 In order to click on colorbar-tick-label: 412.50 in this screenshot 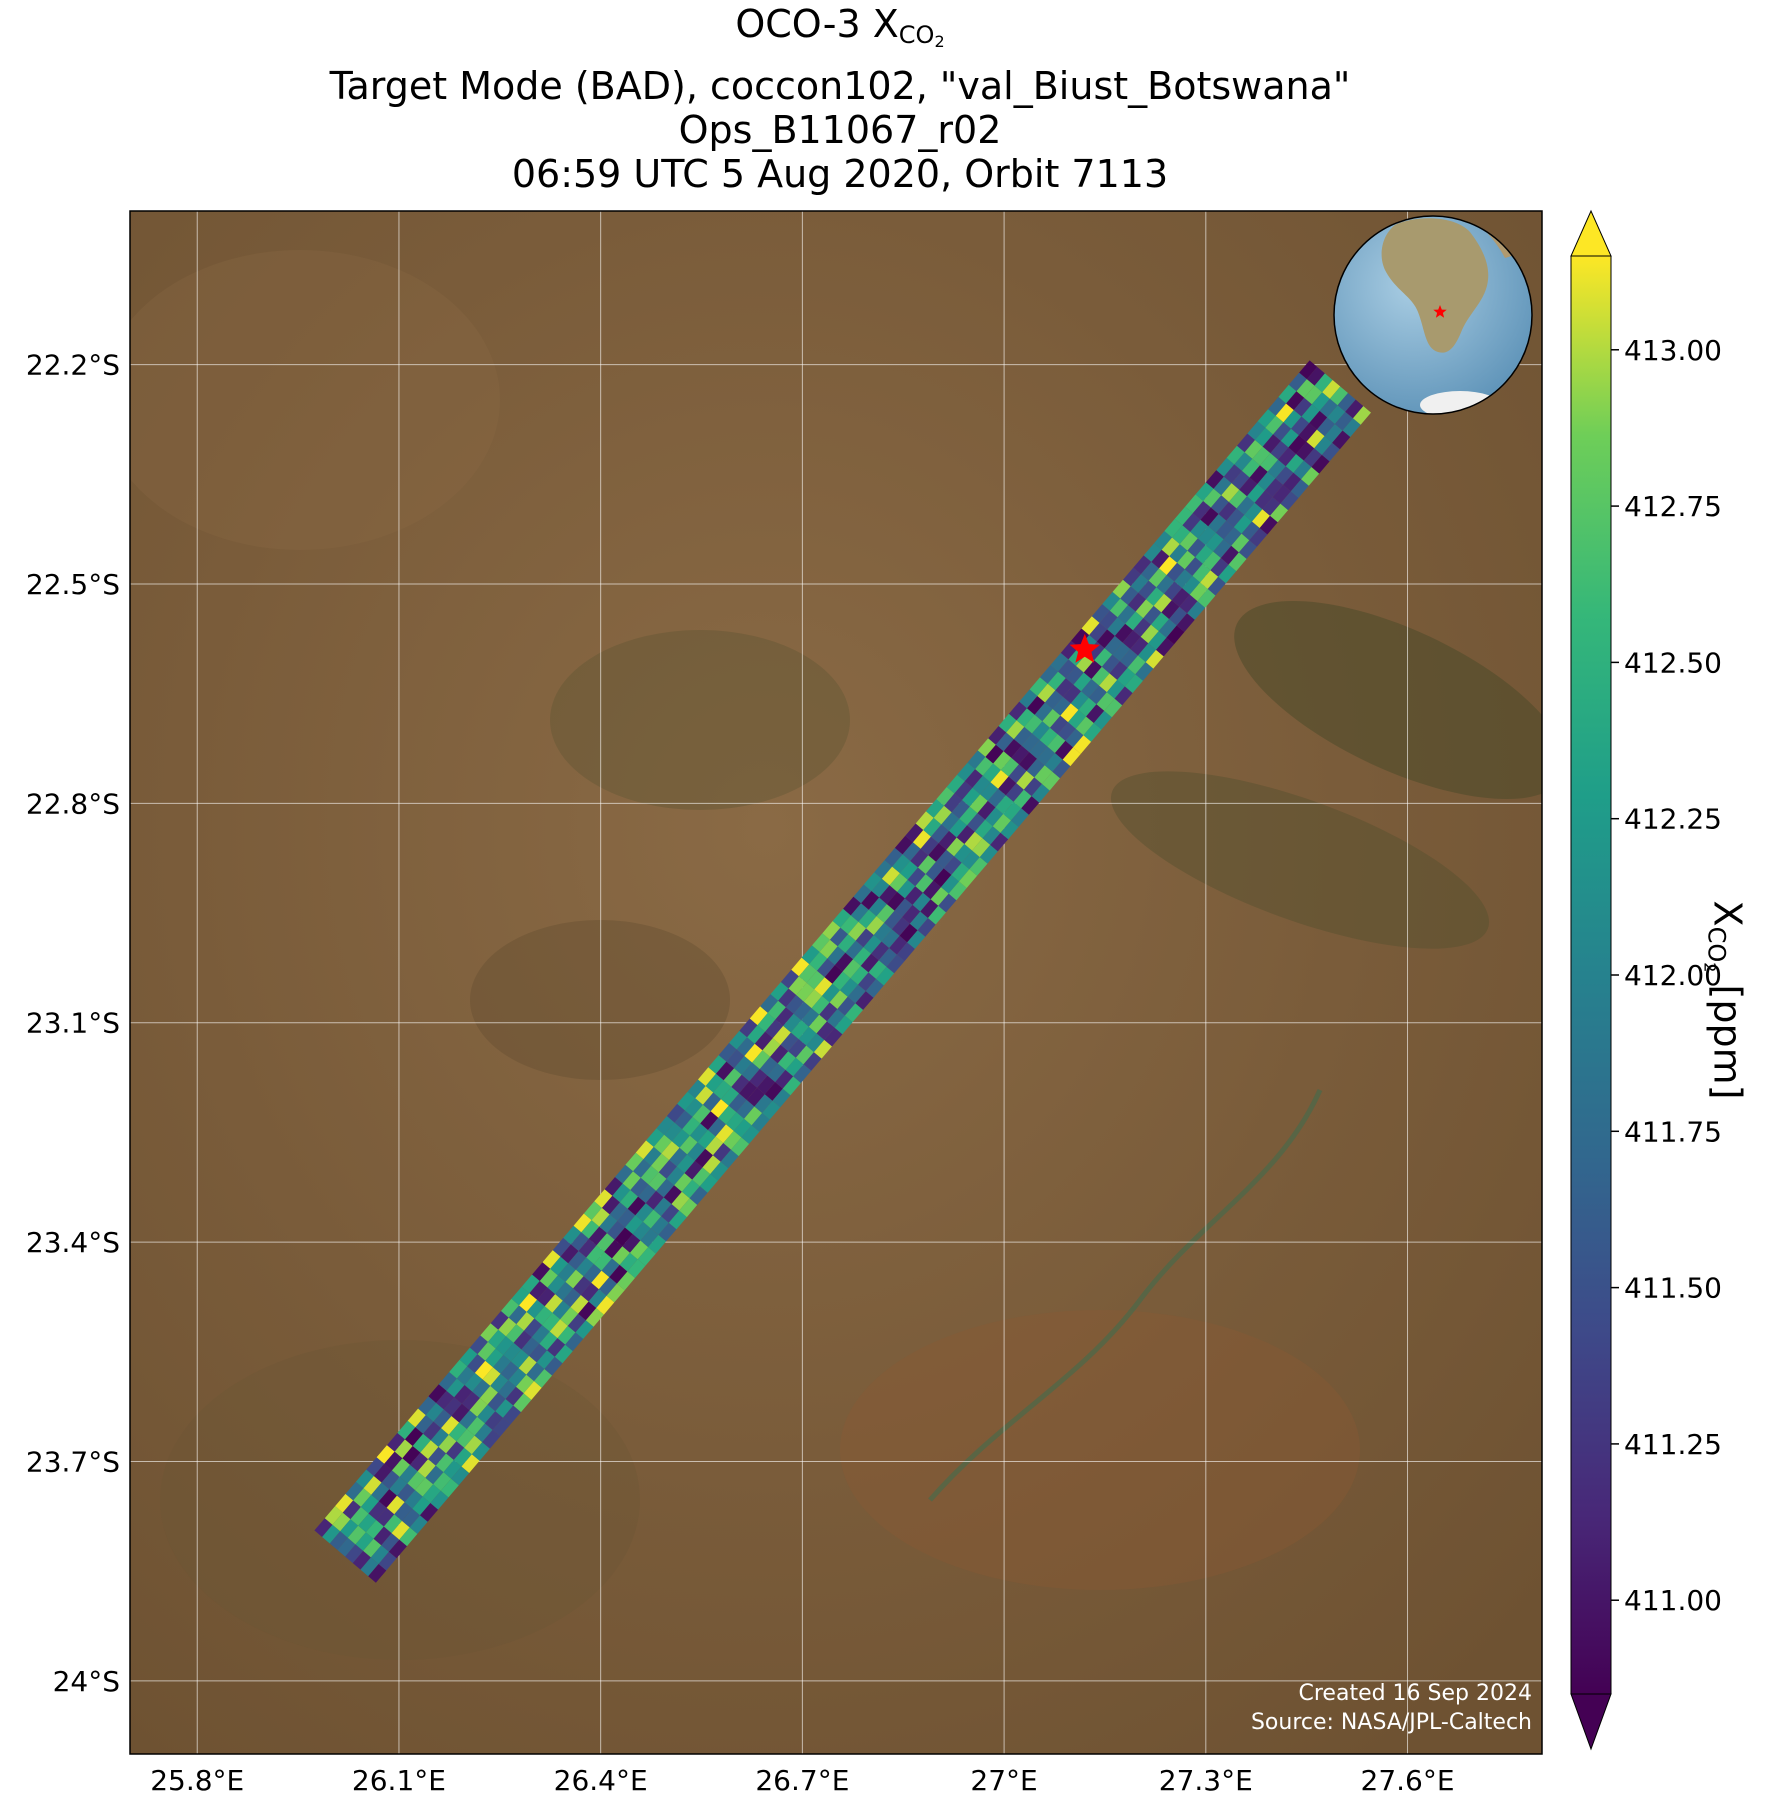, I will do `click(1673, 662)`.